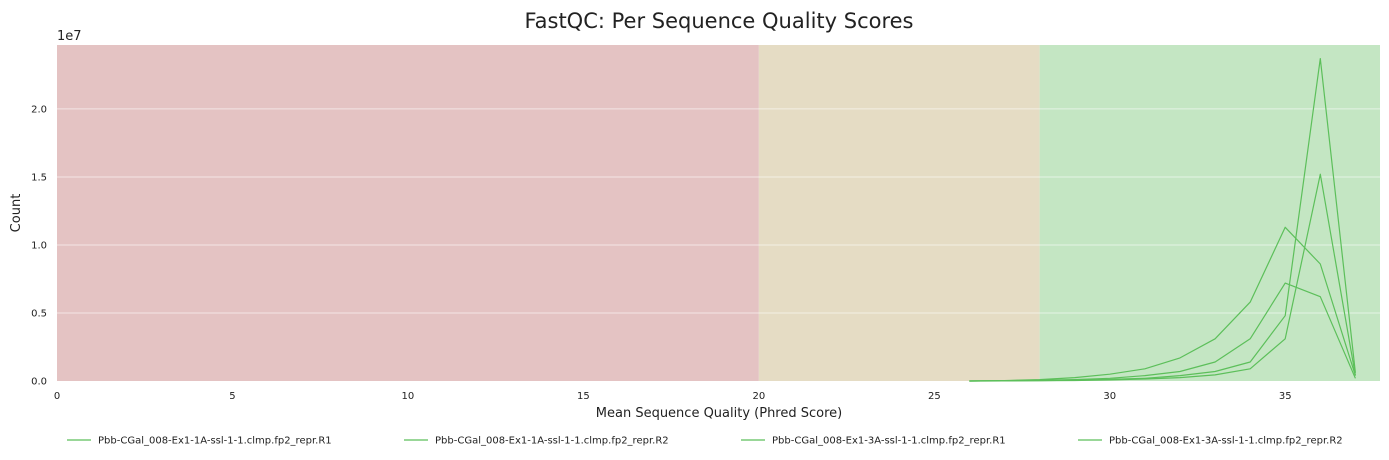 This screenshot has height=460, width=1389. What do you see at coordinates (57, 396) in the screenshot?
I see `x-tick-label: 0` at bounding box center [57, 396].